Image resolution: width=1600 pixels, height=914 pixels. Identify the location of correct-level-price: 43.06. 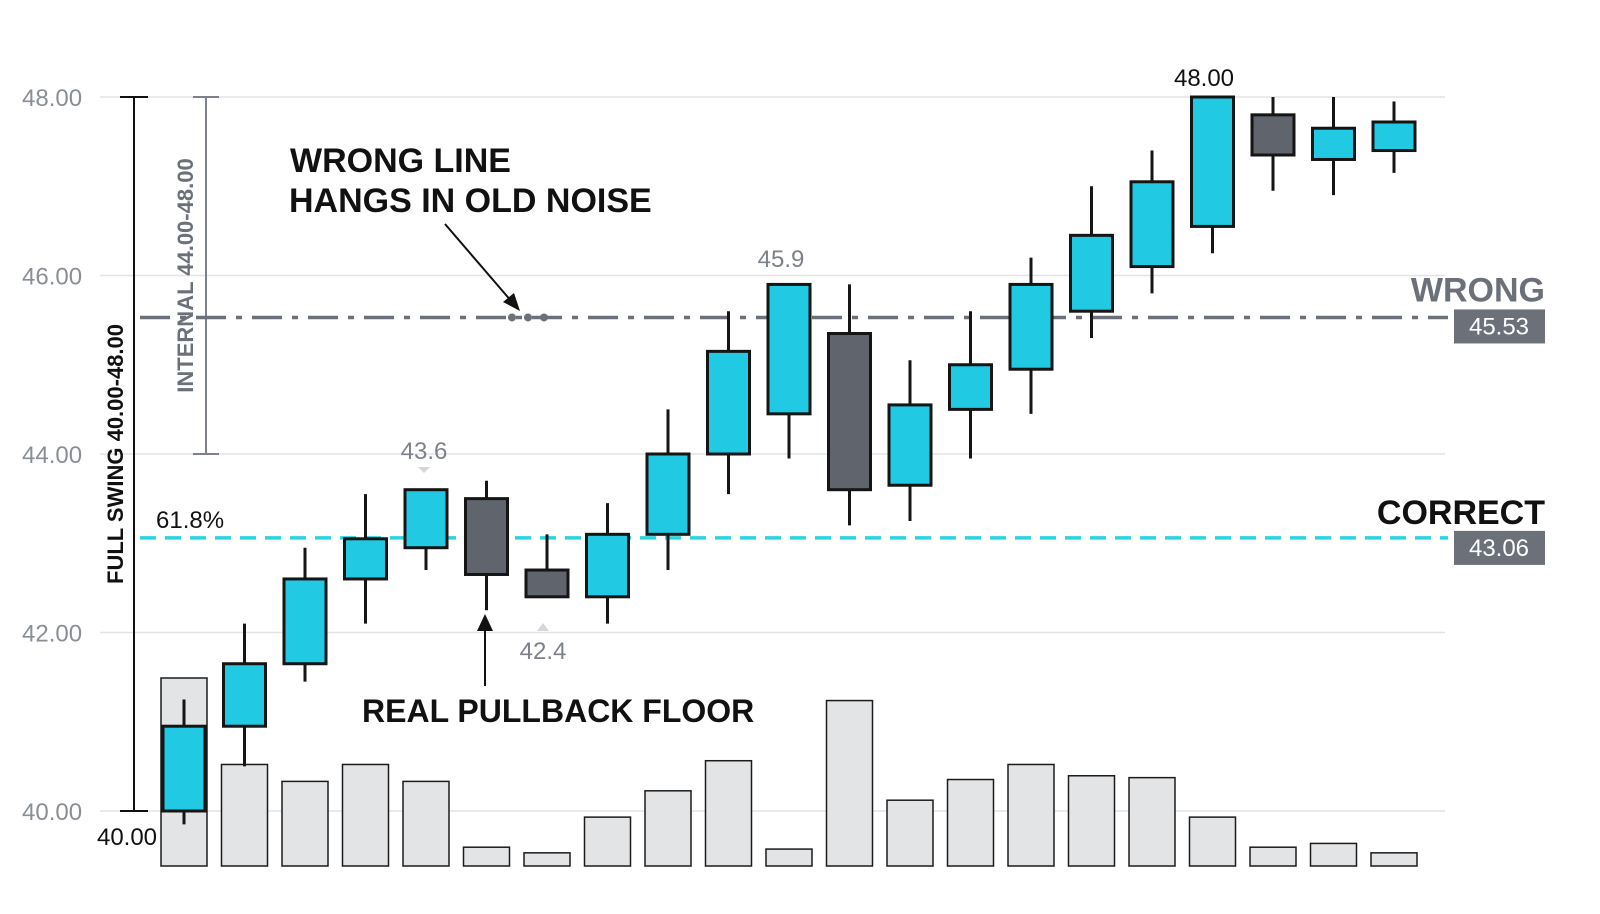
(1499, 548).